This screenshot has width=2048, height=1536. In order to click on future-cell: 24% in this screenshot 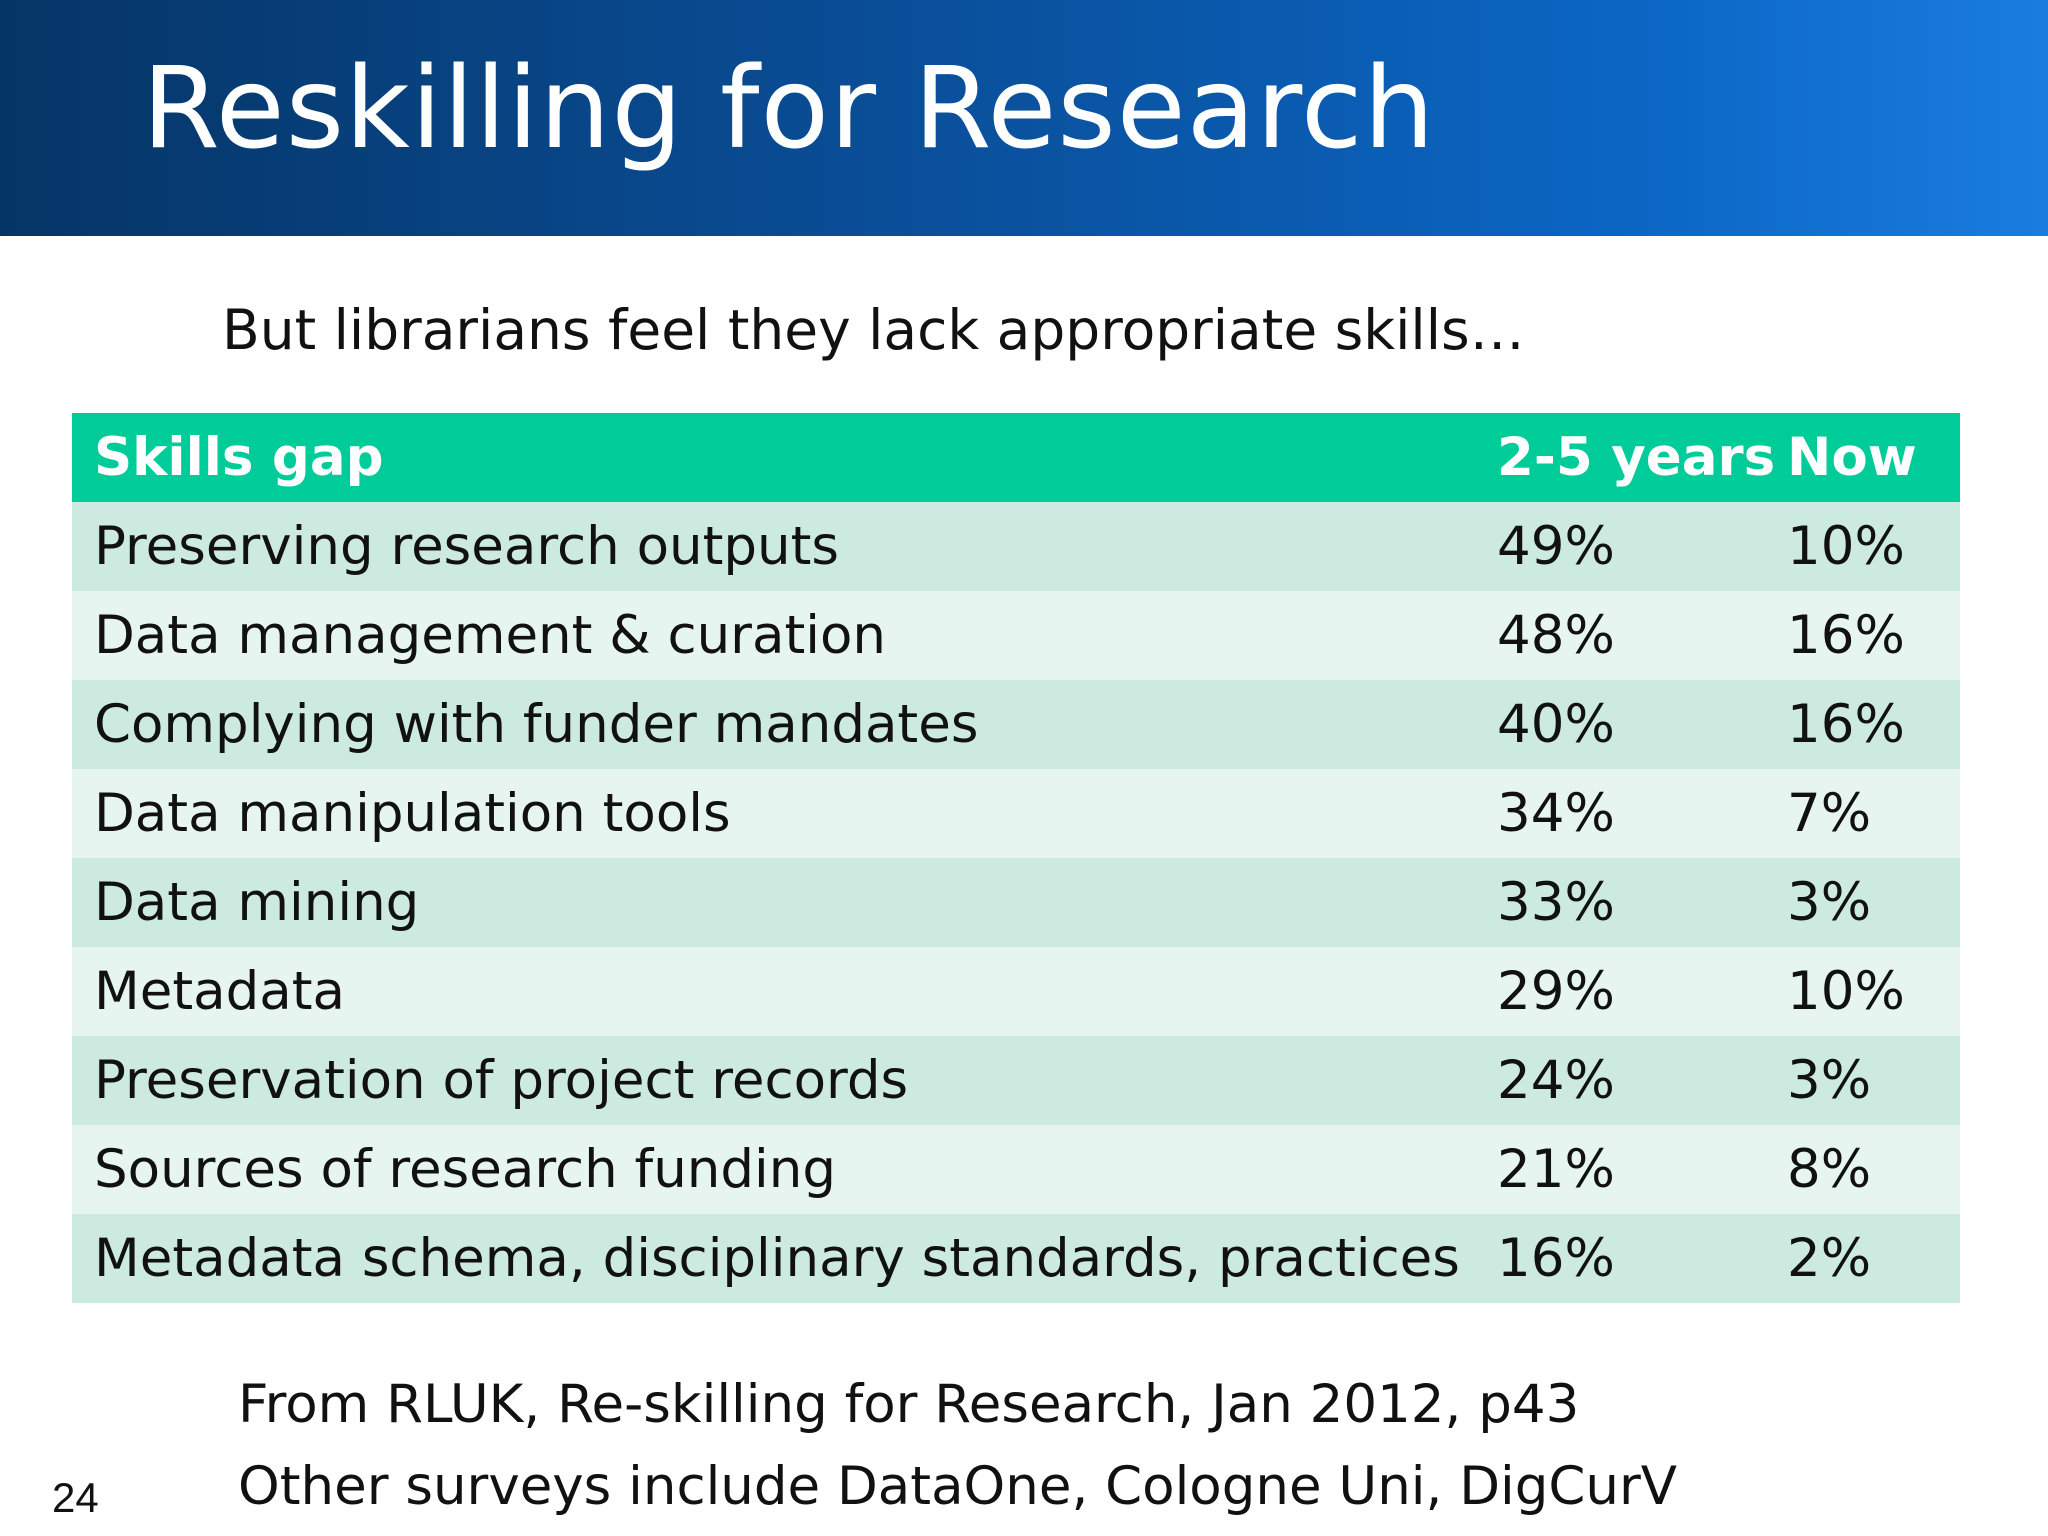, I will do `click(1556, 1080)`.